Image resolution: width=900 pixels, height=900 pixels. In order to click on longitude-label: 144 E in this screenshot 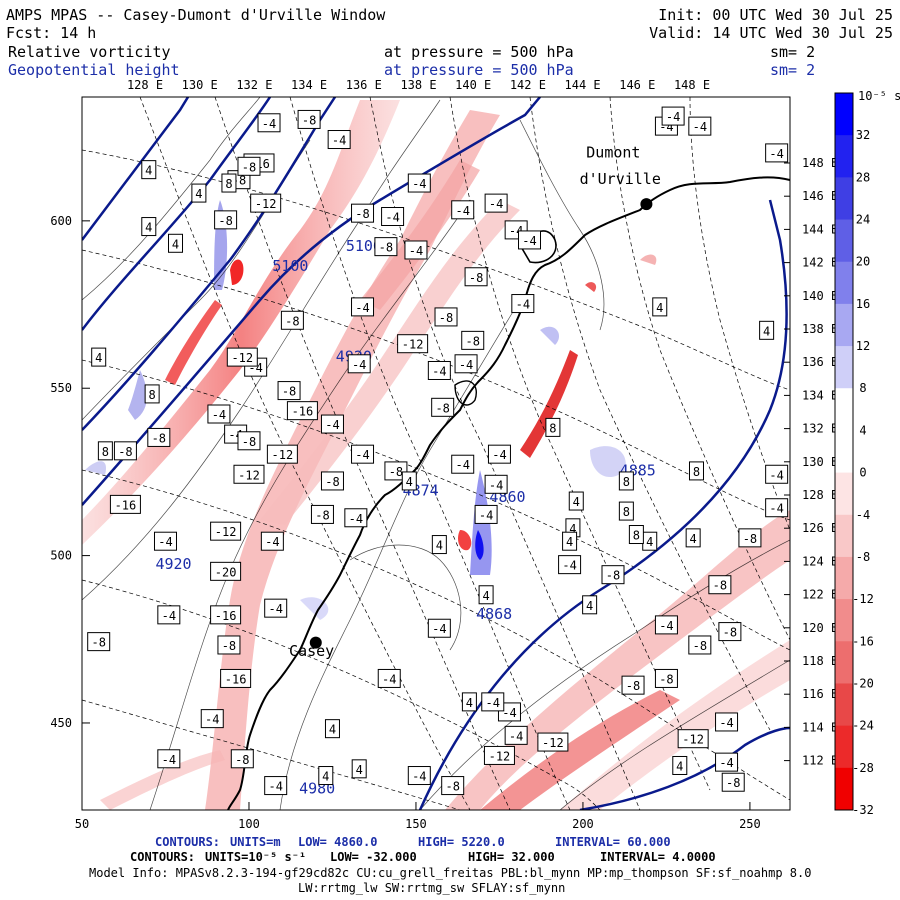, I will do `click(583, 85)`.